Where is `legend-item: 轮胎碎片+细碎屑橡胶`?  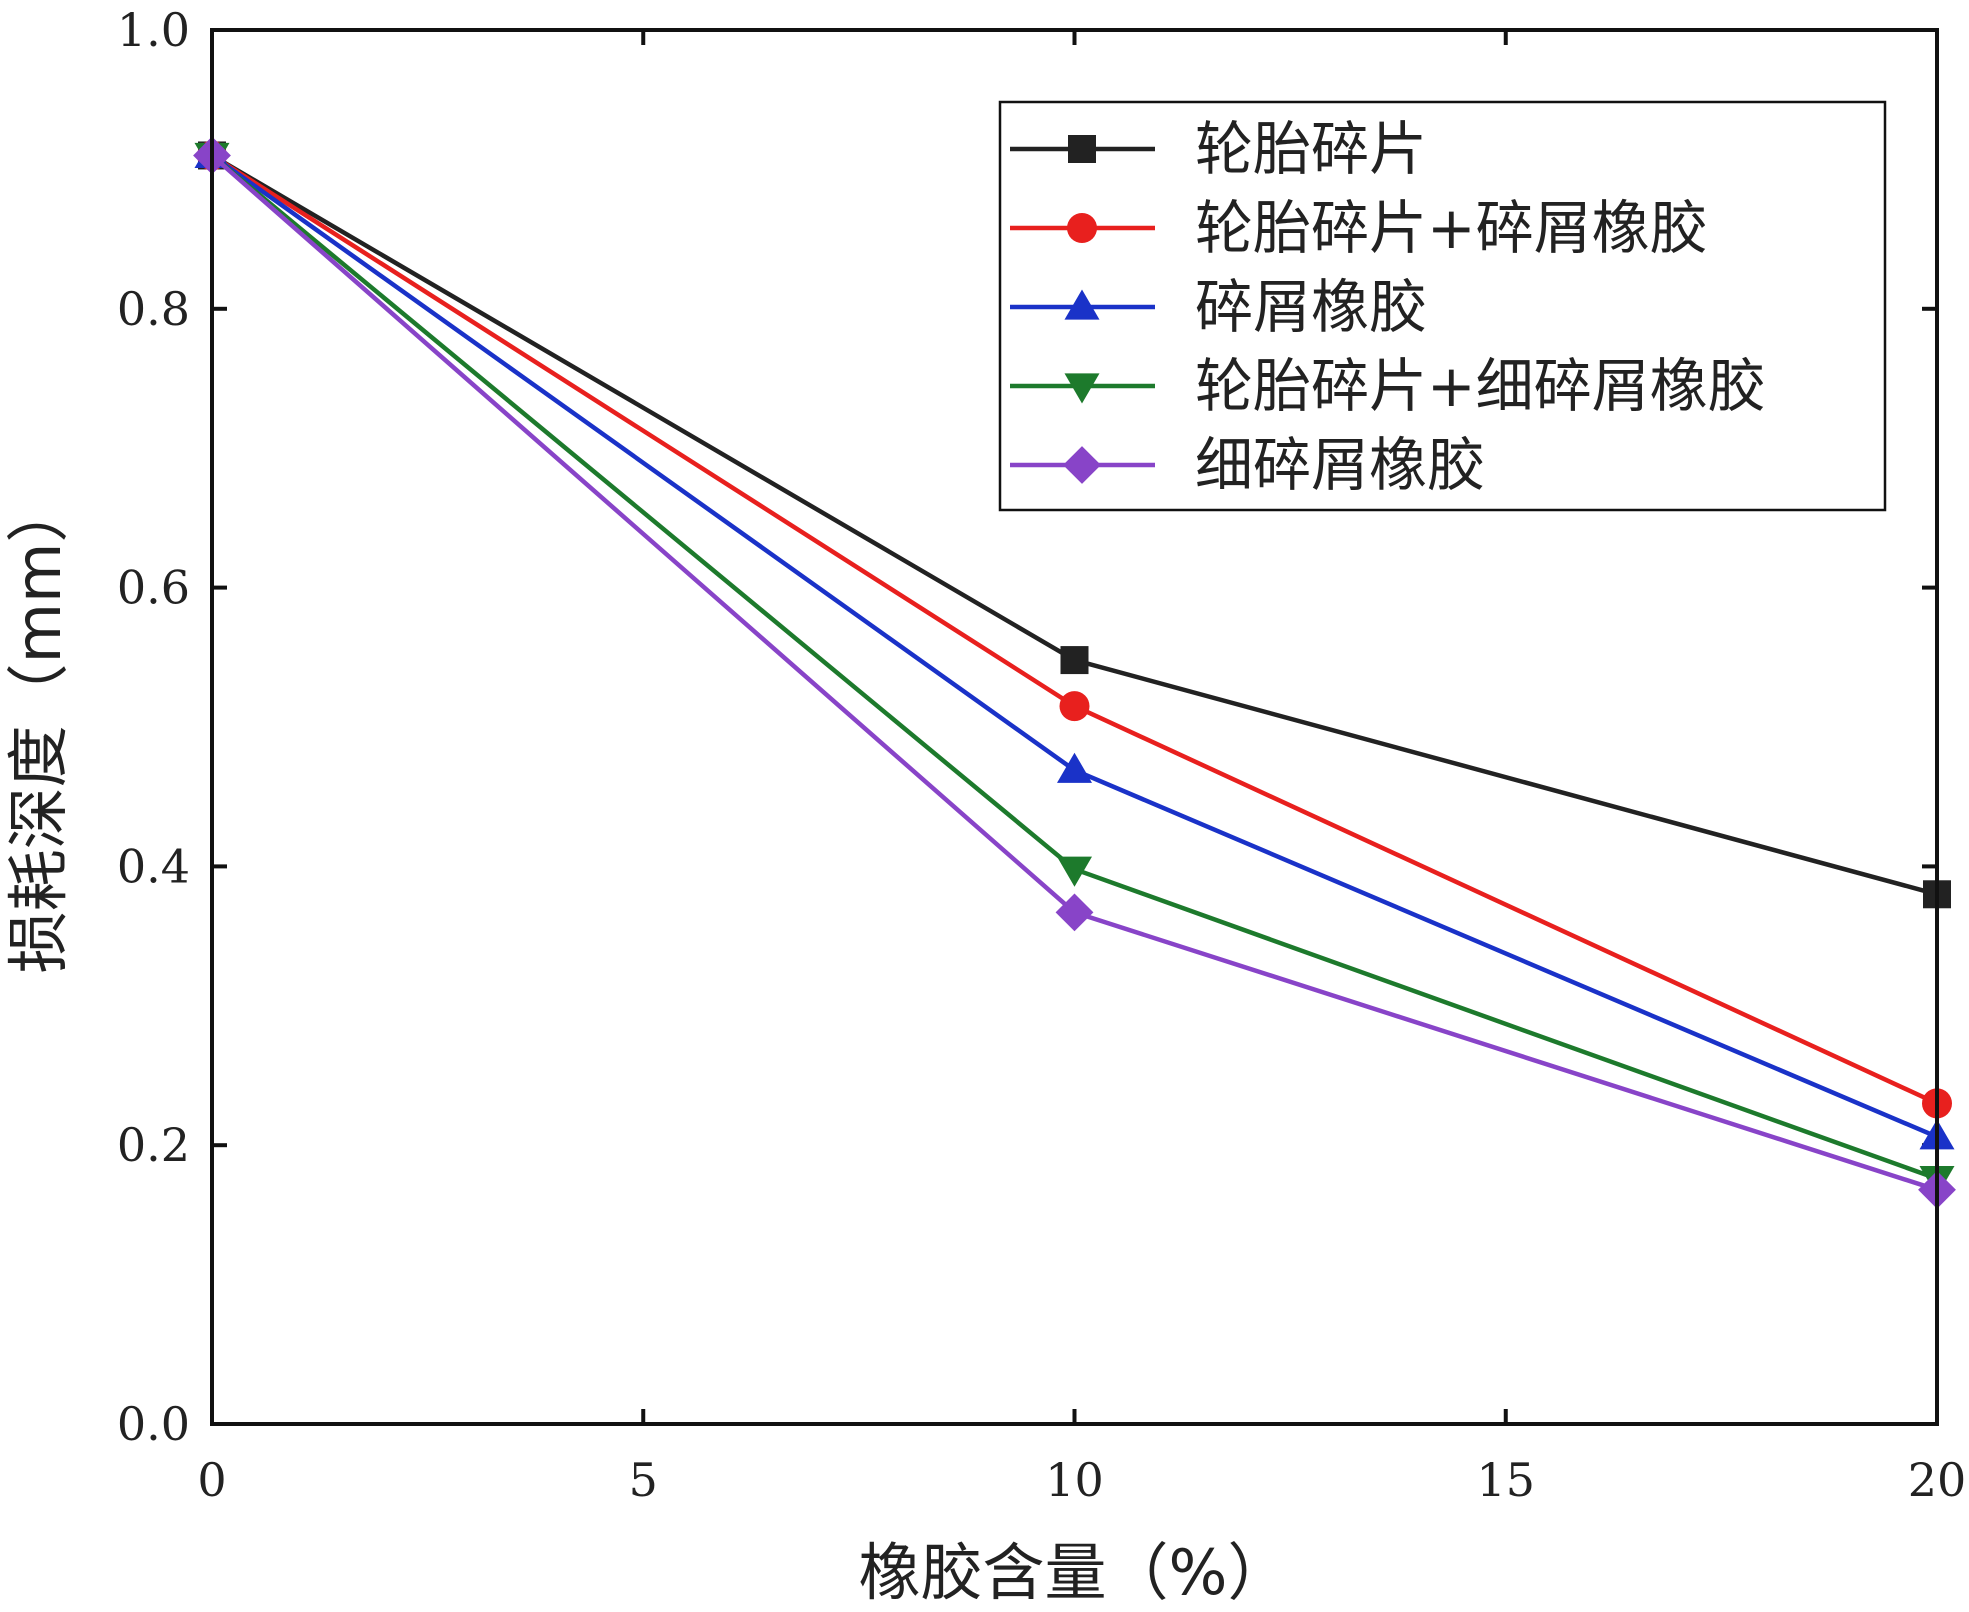 legend-item: 轮胎碎片+细碎屑橡胶 is located at coordinates (1388, 386).